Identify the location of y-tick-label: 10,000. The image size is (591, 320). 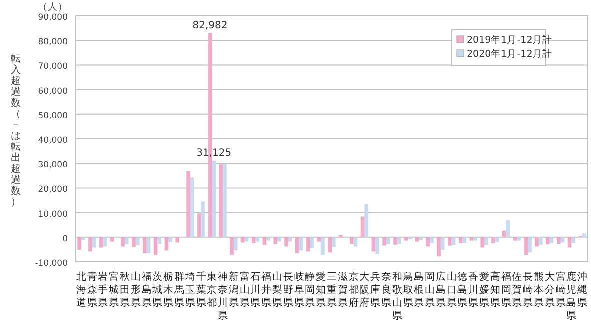
(53, 215).